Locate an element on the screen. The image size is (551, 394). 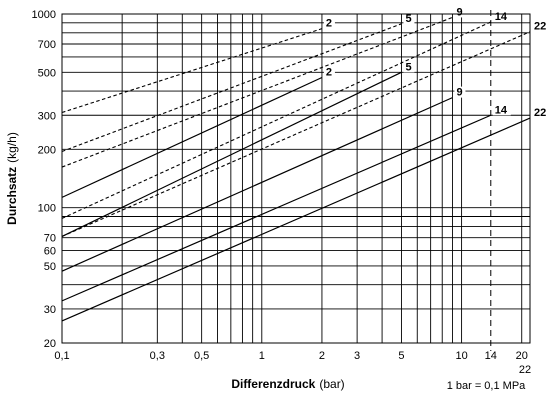
x-axis-title-unit: (bar) is located at coordinates (331, 384).